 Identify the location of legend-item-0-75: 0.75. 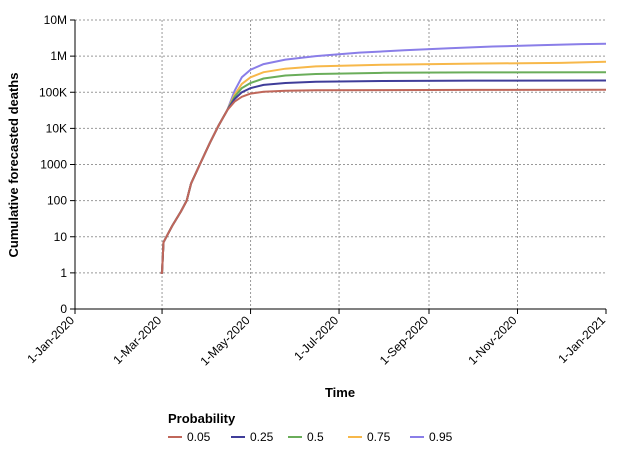
(369, 437).